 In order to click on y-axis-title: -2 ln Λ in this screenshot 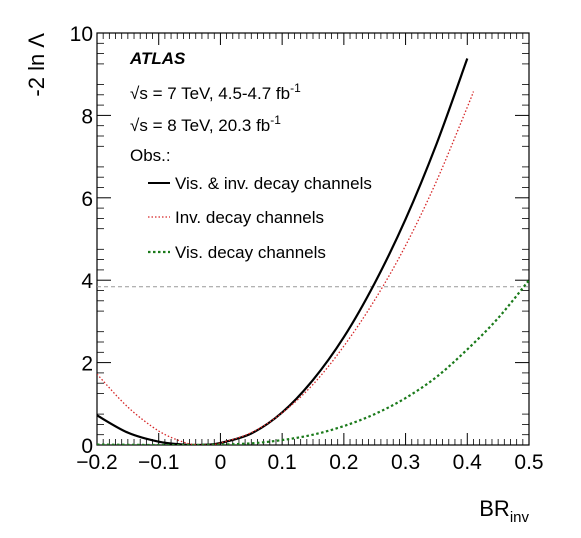, I will do `click(36, 65)`.